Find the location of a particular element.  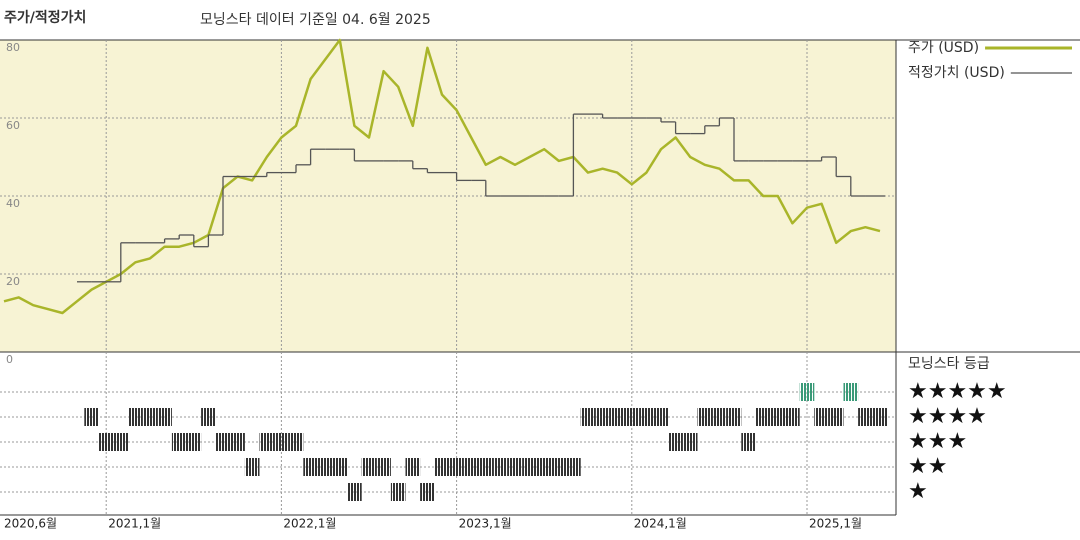

x-tick-label: 2020,6월 is located at coordinates (30, 524).